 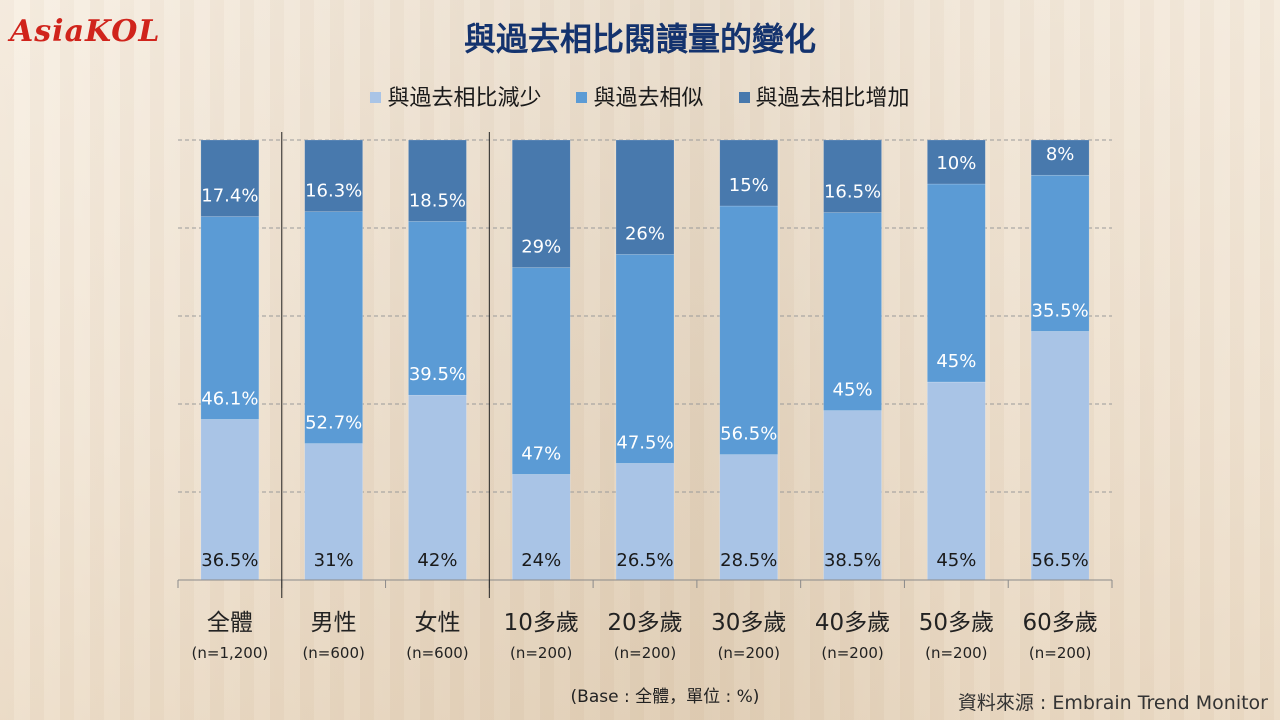 What do you see at coordinates (852, 653) in the screenshot?
I see `sample-size-label-6: (n=200)` at bounding box center [852, 653].